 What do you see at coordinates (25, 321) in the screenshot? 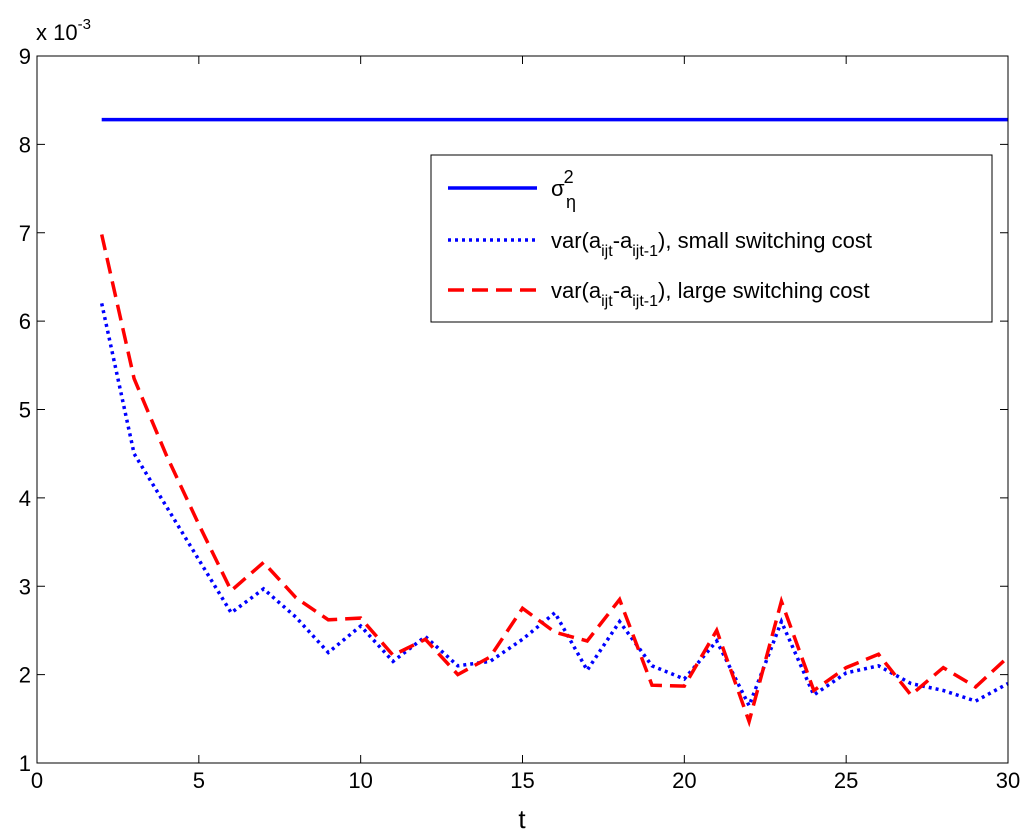
I see `y-tick-label: 6` at bounding box center [25, 321].